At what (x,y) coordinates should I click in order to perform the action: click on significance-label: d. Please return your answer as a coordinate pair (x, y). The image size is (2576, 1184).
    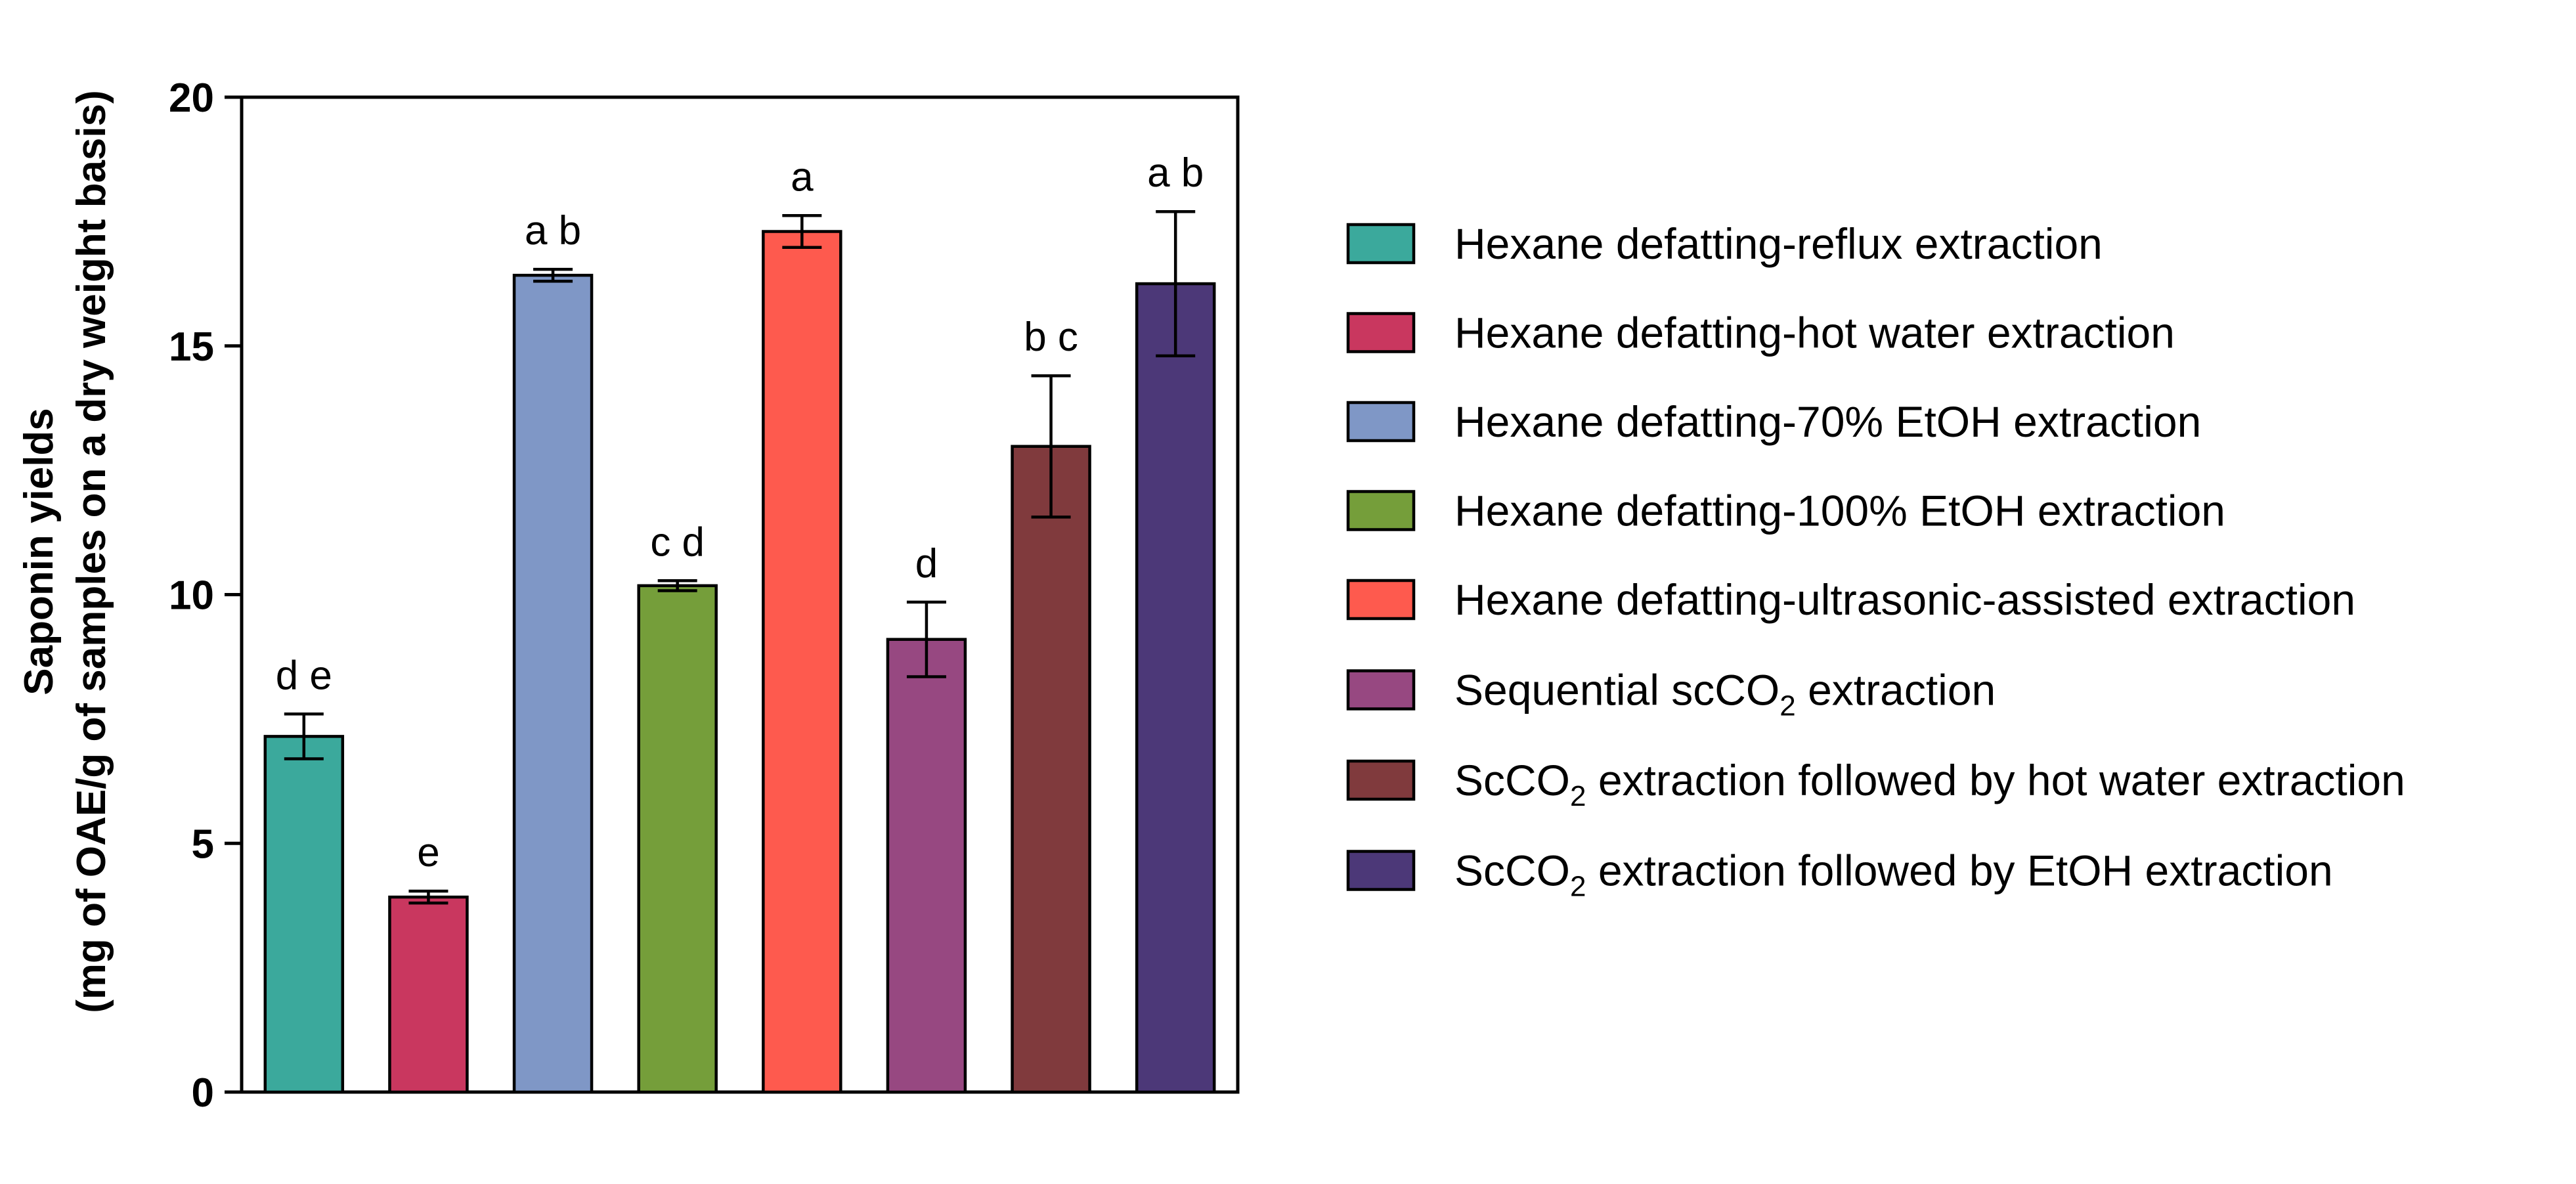
    Looking at the image, I should click on (927, 563).